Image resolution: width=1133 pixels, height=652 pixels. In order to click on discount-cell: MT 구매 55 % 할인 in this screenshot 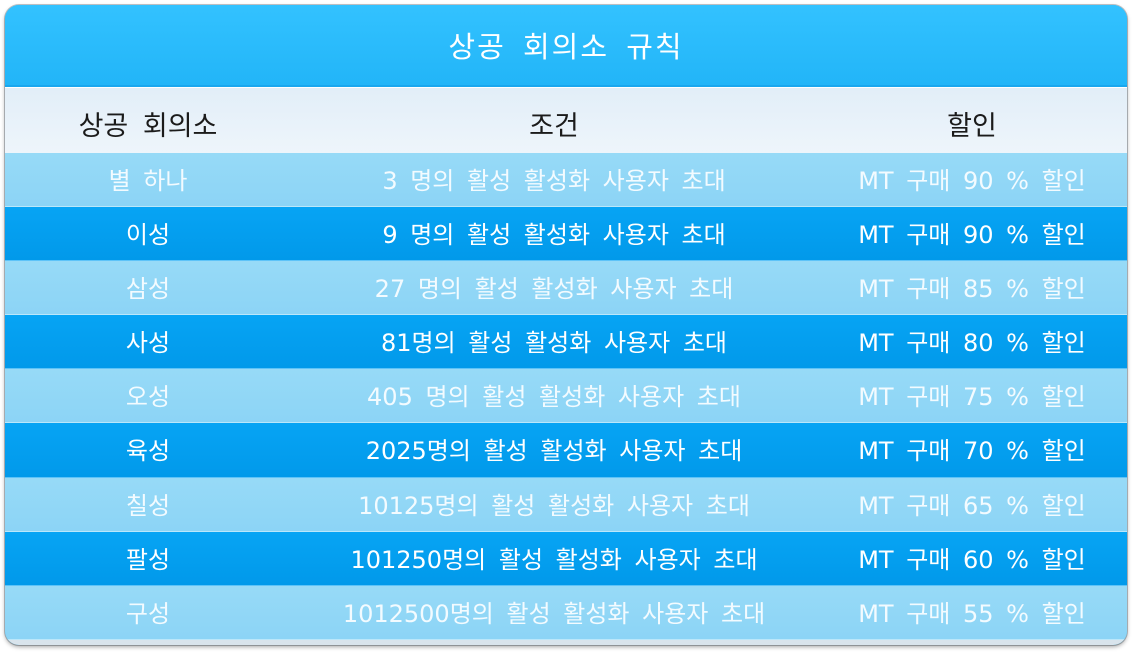, I will do `click(972, 613)`.